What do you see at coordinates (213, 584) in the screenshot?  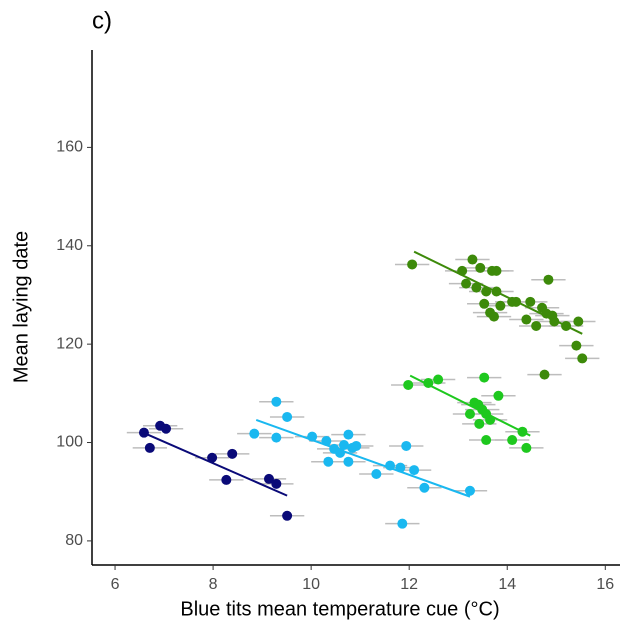 I see `x-tick-label: 8` at bounding box center [213, 584].